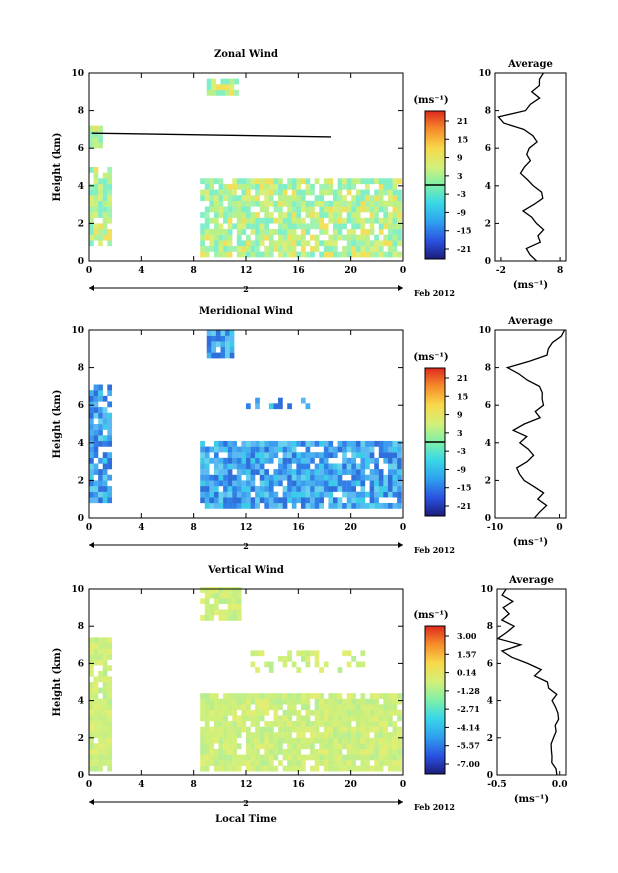 This screenshot has height=873, width=618. What do you see at coordinates (460, 158) in the screenshot?
I see `colorbar-tick-label: 9` at bounding box center [460, 158].